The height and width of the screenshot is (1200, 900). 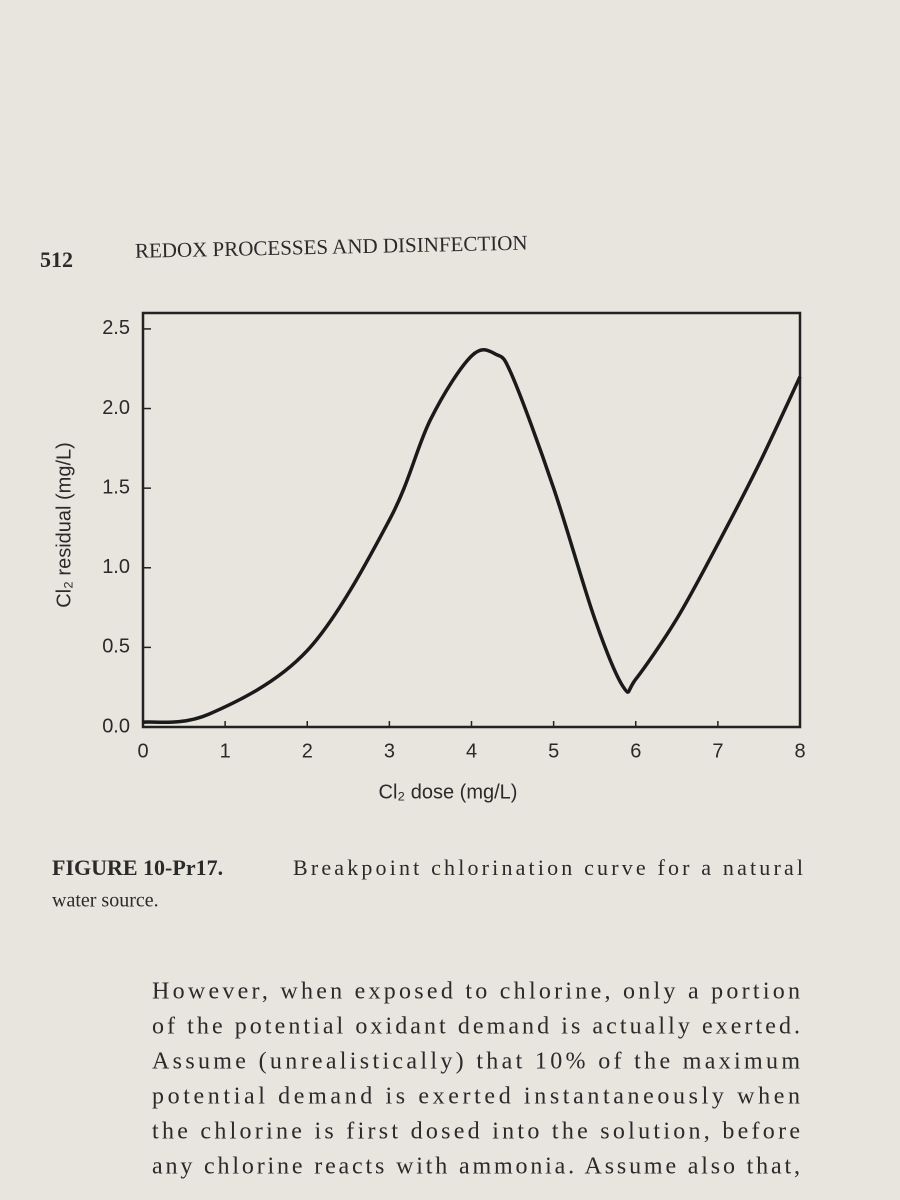 What do you see at coordinates (142, 751) in the screenshot?
I see `x-tick-label: 0` at bounding box center [142, 751].